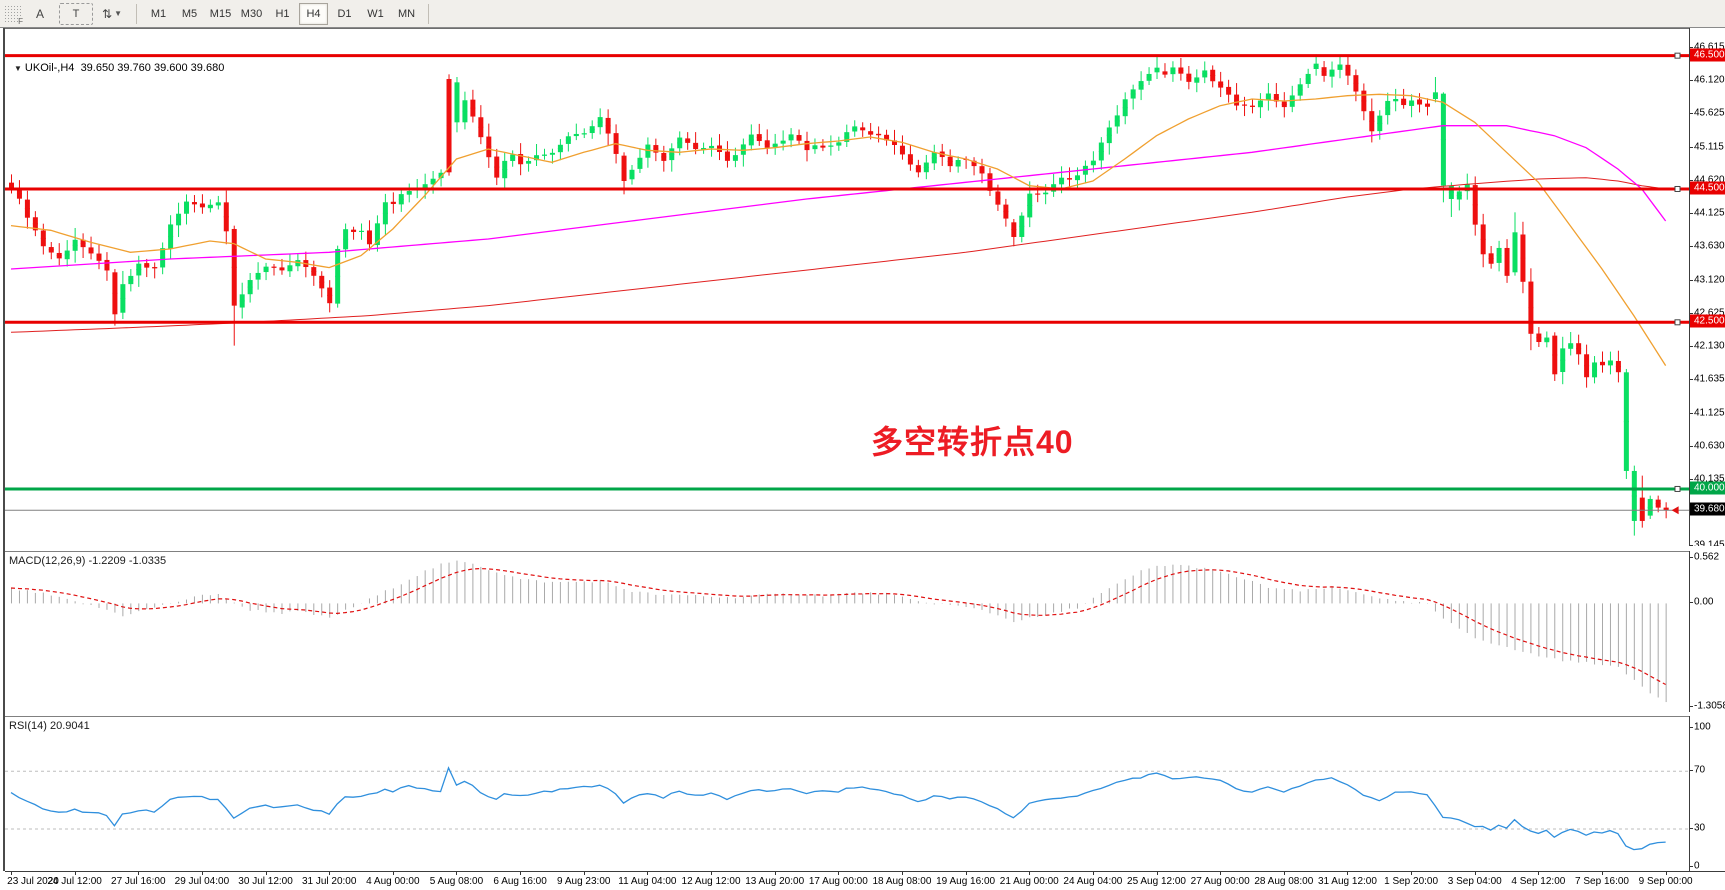  I want to click on timeframe-button-m5: M5, so click(189, 13).